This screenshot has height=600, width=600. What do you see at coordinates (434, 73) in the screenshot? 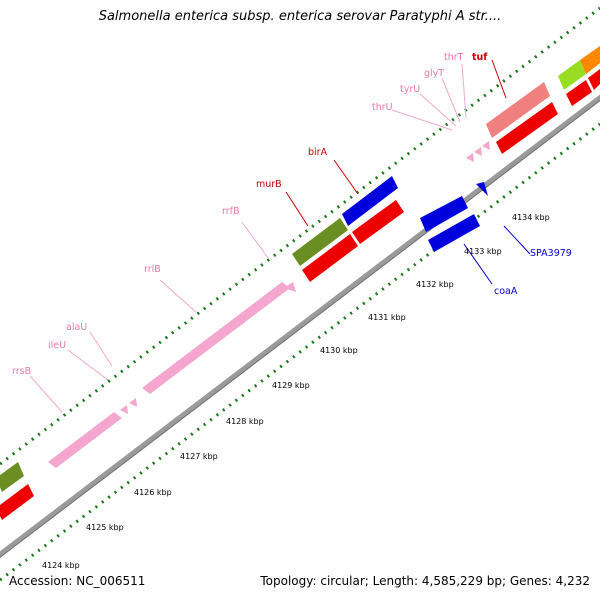
I see `label-glyT: glyT` at bounding box center [434, 73].